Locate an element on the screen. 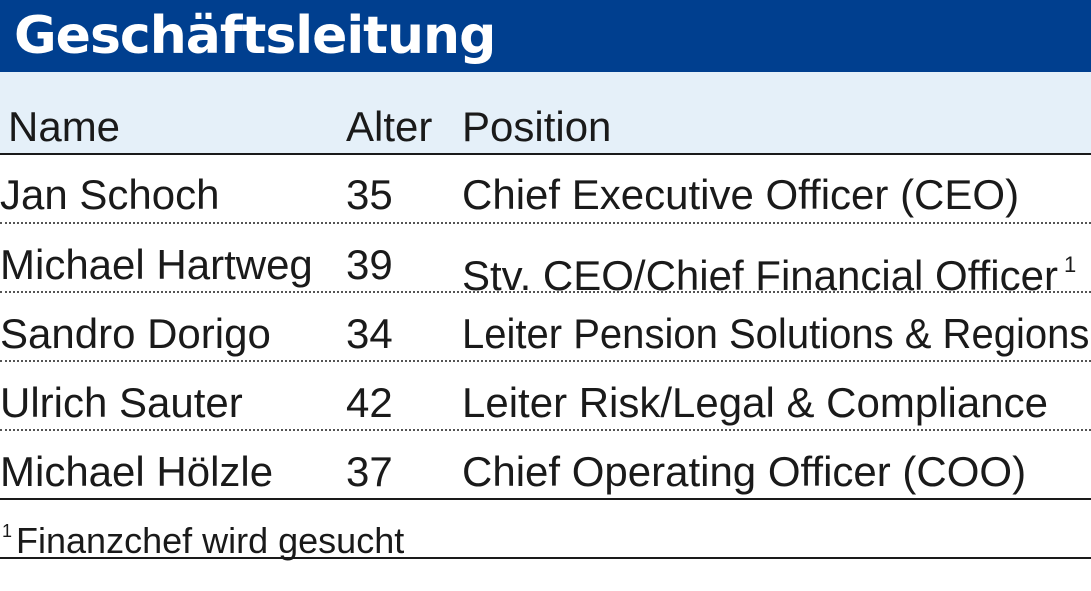 This screenshot has width=1091, height=591. footnote: 1 Finanzchef wird gesucht is located at coordinates (203, 536).